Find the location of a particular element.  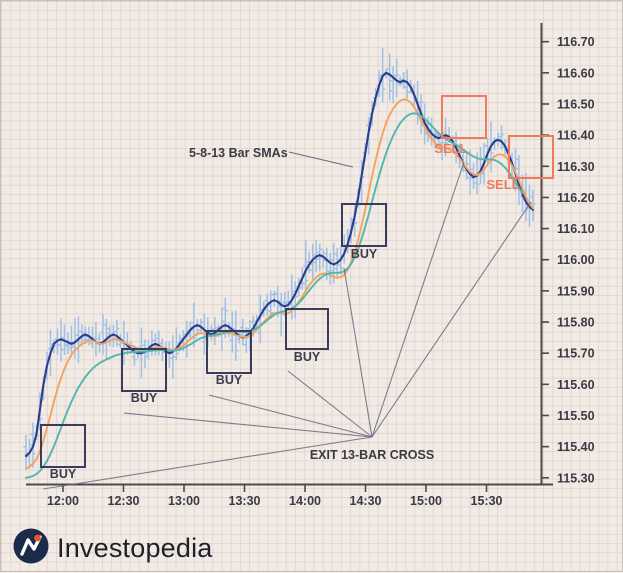

investopedia-logo: Investopedia is located at coordinates (113, 546).